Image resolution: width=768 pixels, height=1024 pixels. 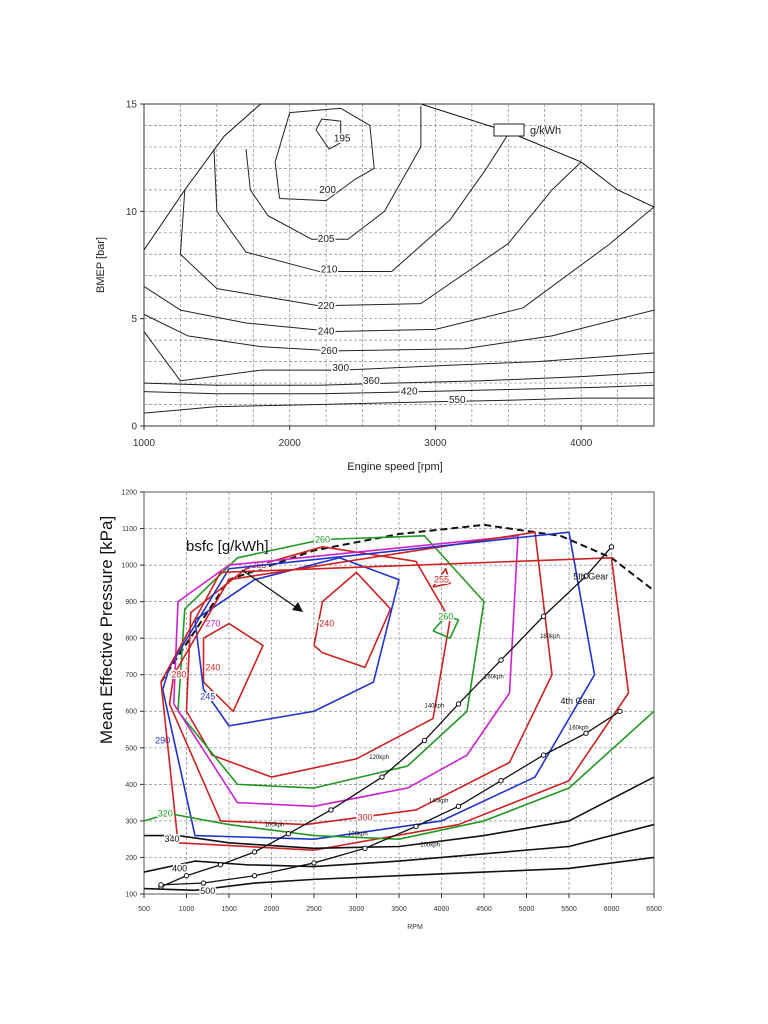 I want to click on title-arrow-head-icon, so click(x=297, y=607).